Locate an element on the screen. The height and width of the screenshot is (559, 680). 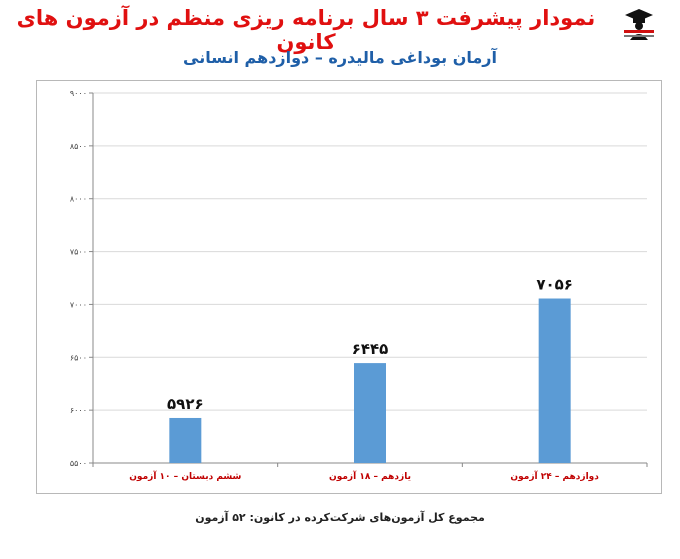
data-label: ۷۰۵۶ is located at coordinates (554, 285).